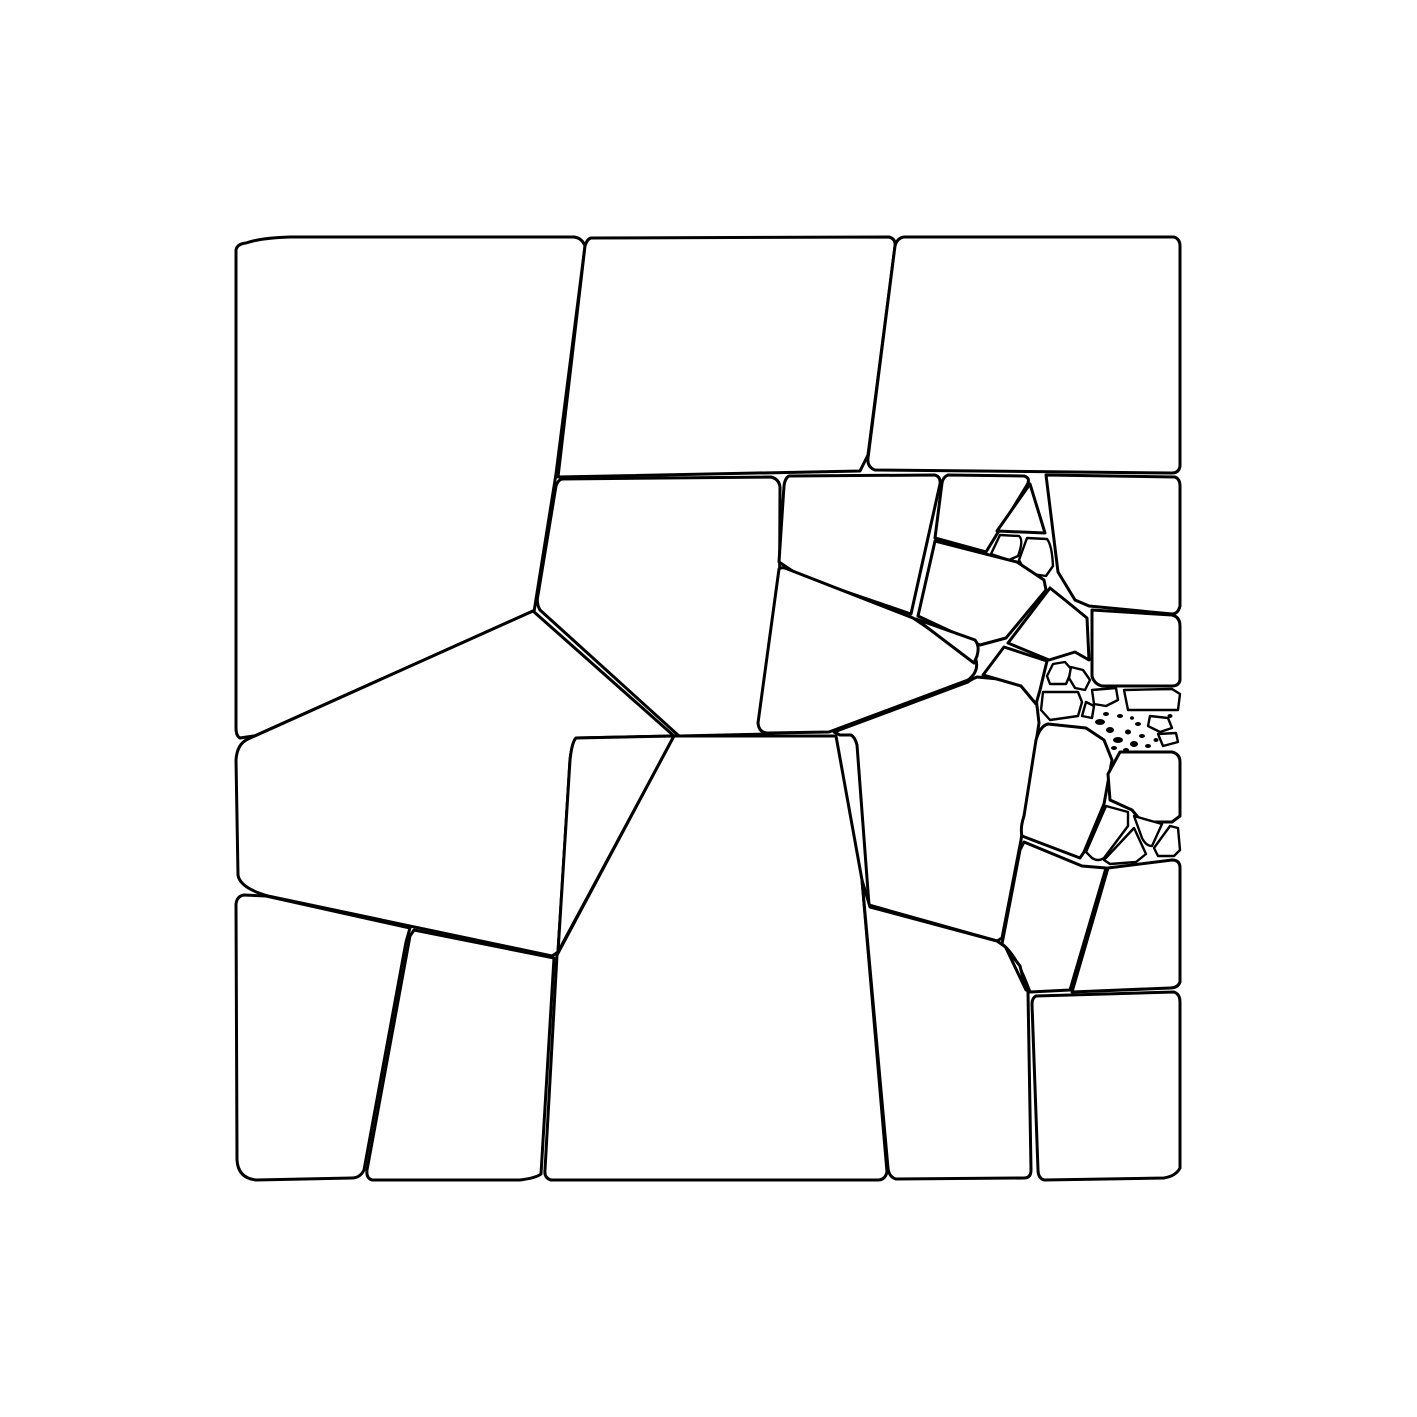 The height and width of the screenshot is (1417, 1417). I want to click on tile-r16, so click(1167, 841).